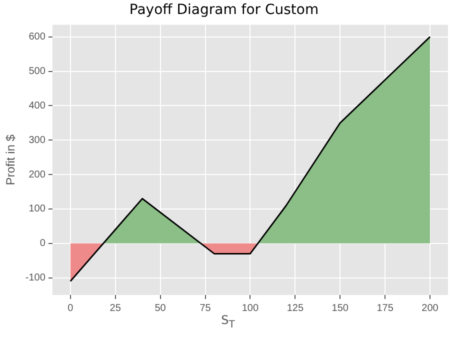 Image resolution: width=456 pixels, height=339 pixels. Describe the element at coordinates (206, 308) in the screenshot. I see `x-tick-label: 75` at that location.